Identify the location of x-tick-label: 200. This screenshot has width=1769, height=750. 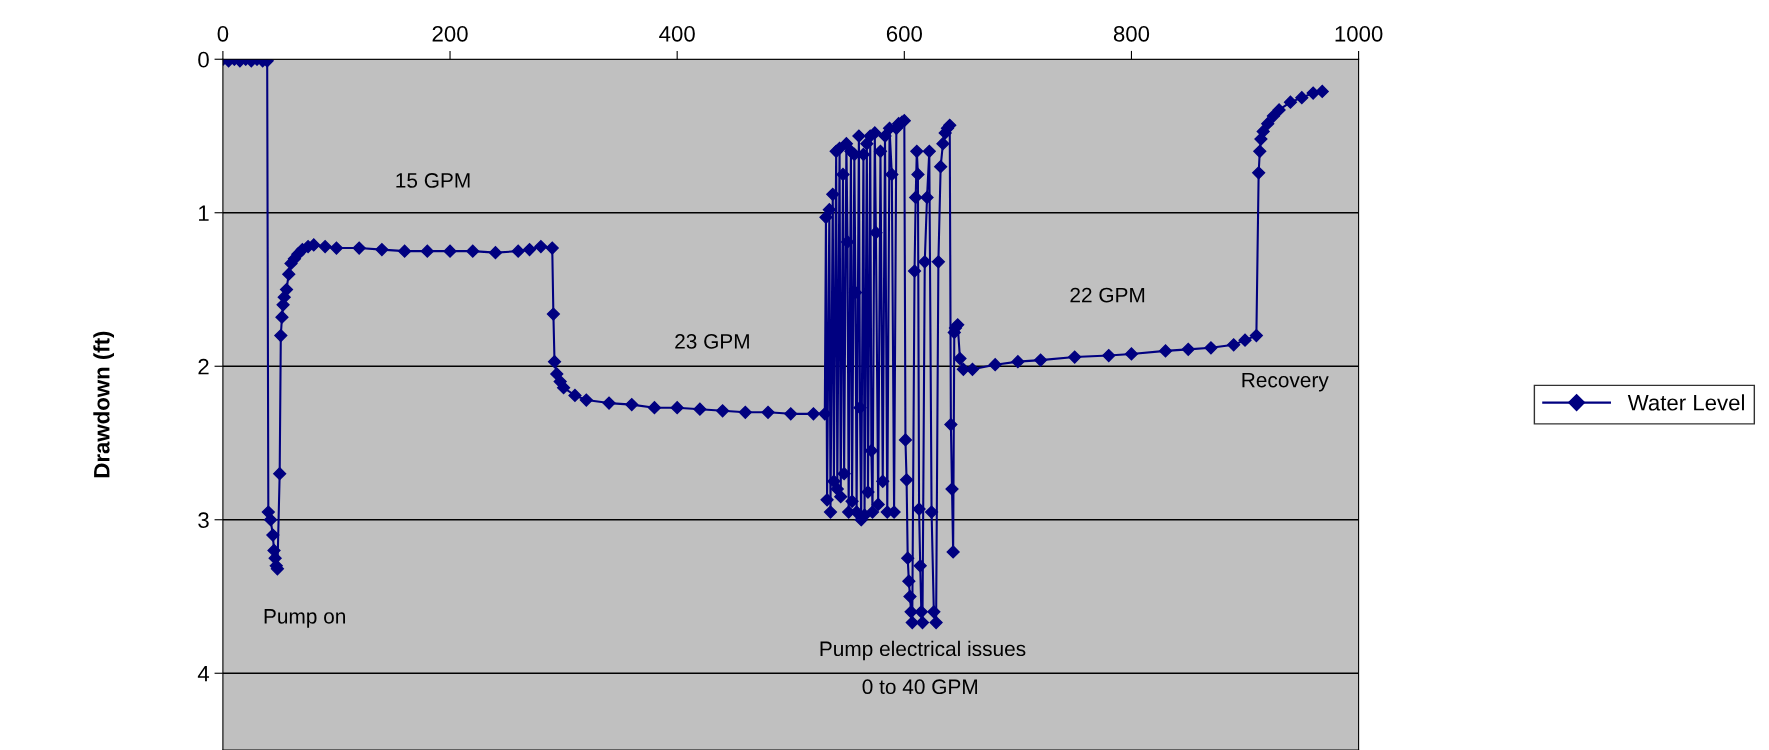
(450, 33).